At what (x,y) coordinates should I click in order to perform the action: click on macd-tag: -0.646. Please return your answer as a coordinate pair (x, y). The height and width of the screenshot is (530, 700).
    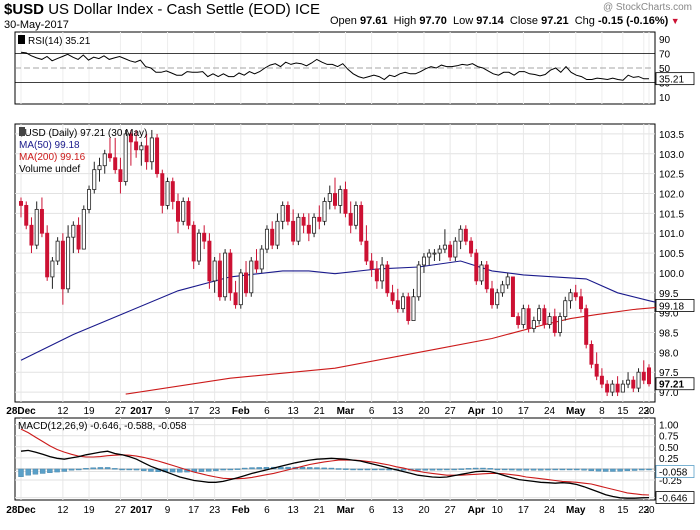
    Looking at the image, I should click on (673, 499).